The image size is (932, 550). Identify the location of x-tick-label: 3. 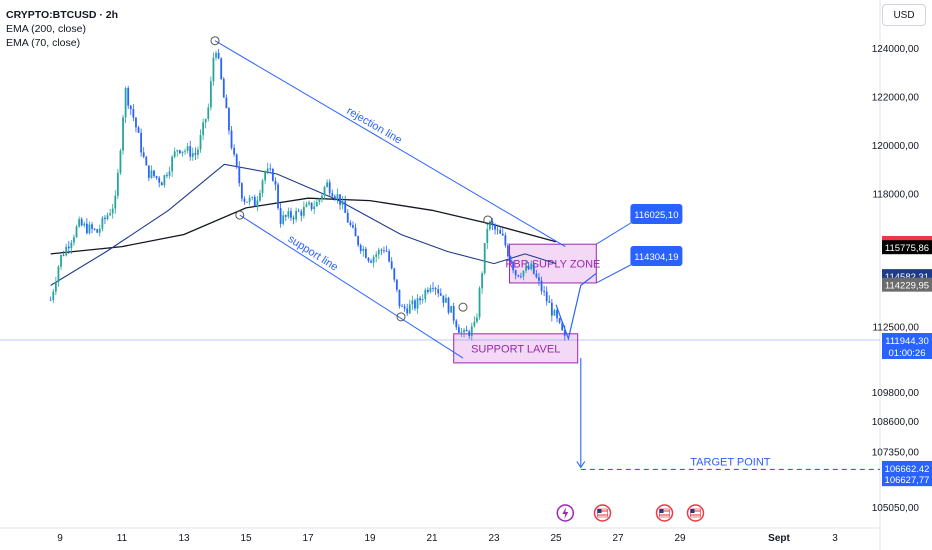
(835, 538).